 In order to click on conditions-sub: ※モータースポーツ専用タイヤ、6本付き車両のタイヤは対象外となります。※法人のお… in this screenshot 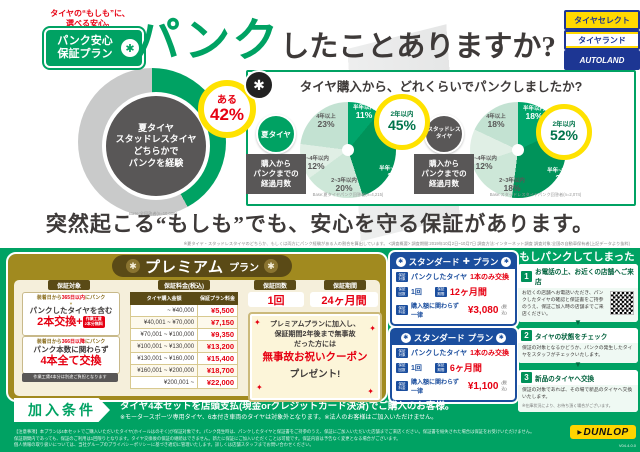, I will do `click(279, 418)`.